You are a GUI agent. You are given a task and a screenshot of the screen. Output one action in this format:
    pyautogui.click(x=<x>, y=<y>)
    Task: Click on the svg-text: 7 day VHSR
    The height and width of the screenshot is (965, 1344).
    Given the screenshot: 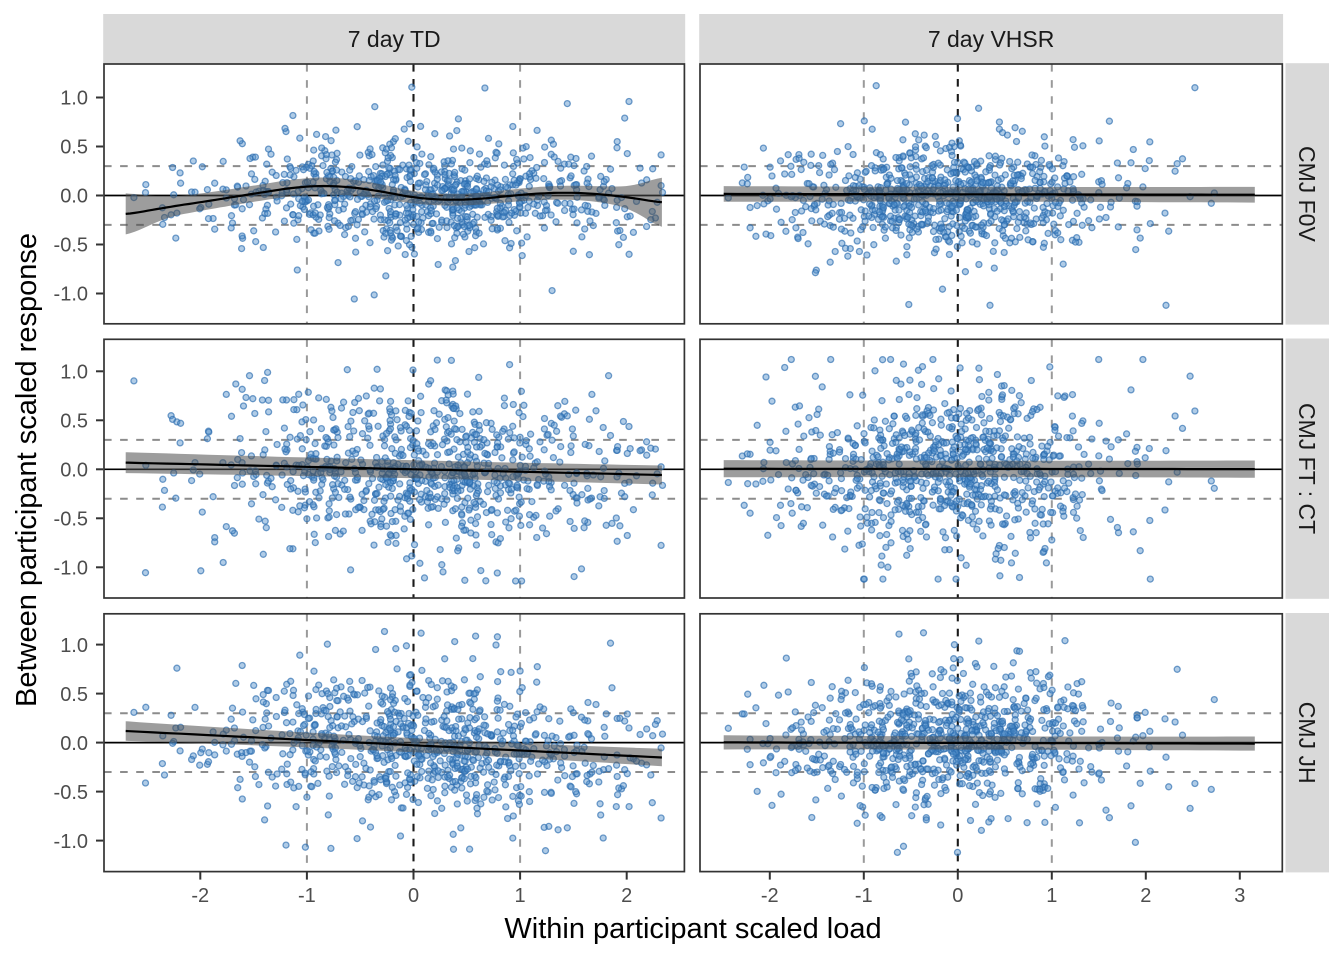 What is the action you would take?
    pyautogui.click(x=991, y=39)
    